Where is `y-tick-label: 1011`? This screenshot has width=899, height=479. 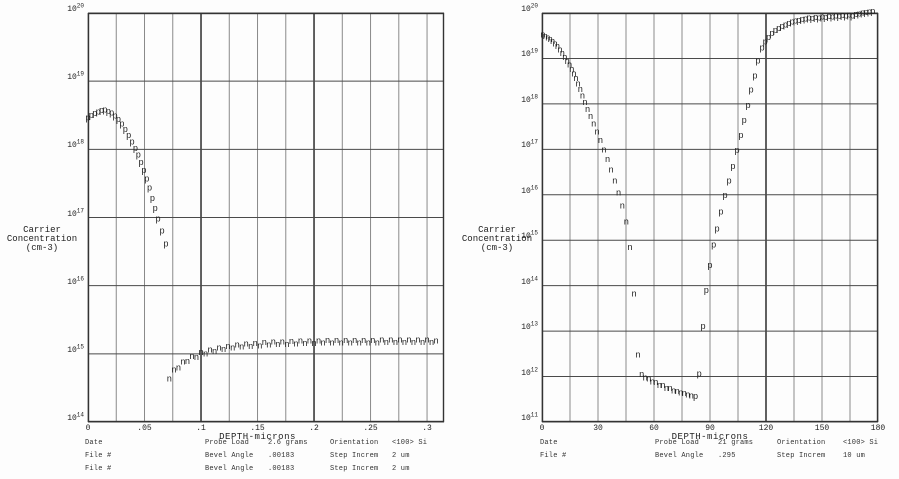 y-tick-label: 1011 is located at coordinates (529, 417).